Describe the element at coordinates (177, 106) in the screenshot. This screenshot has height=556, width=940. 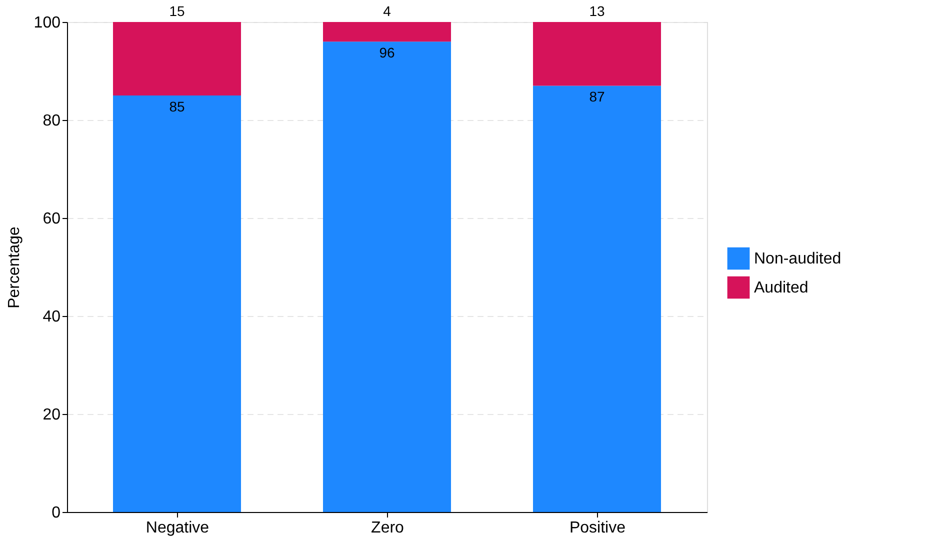
I see `data-label: 85` at that location.